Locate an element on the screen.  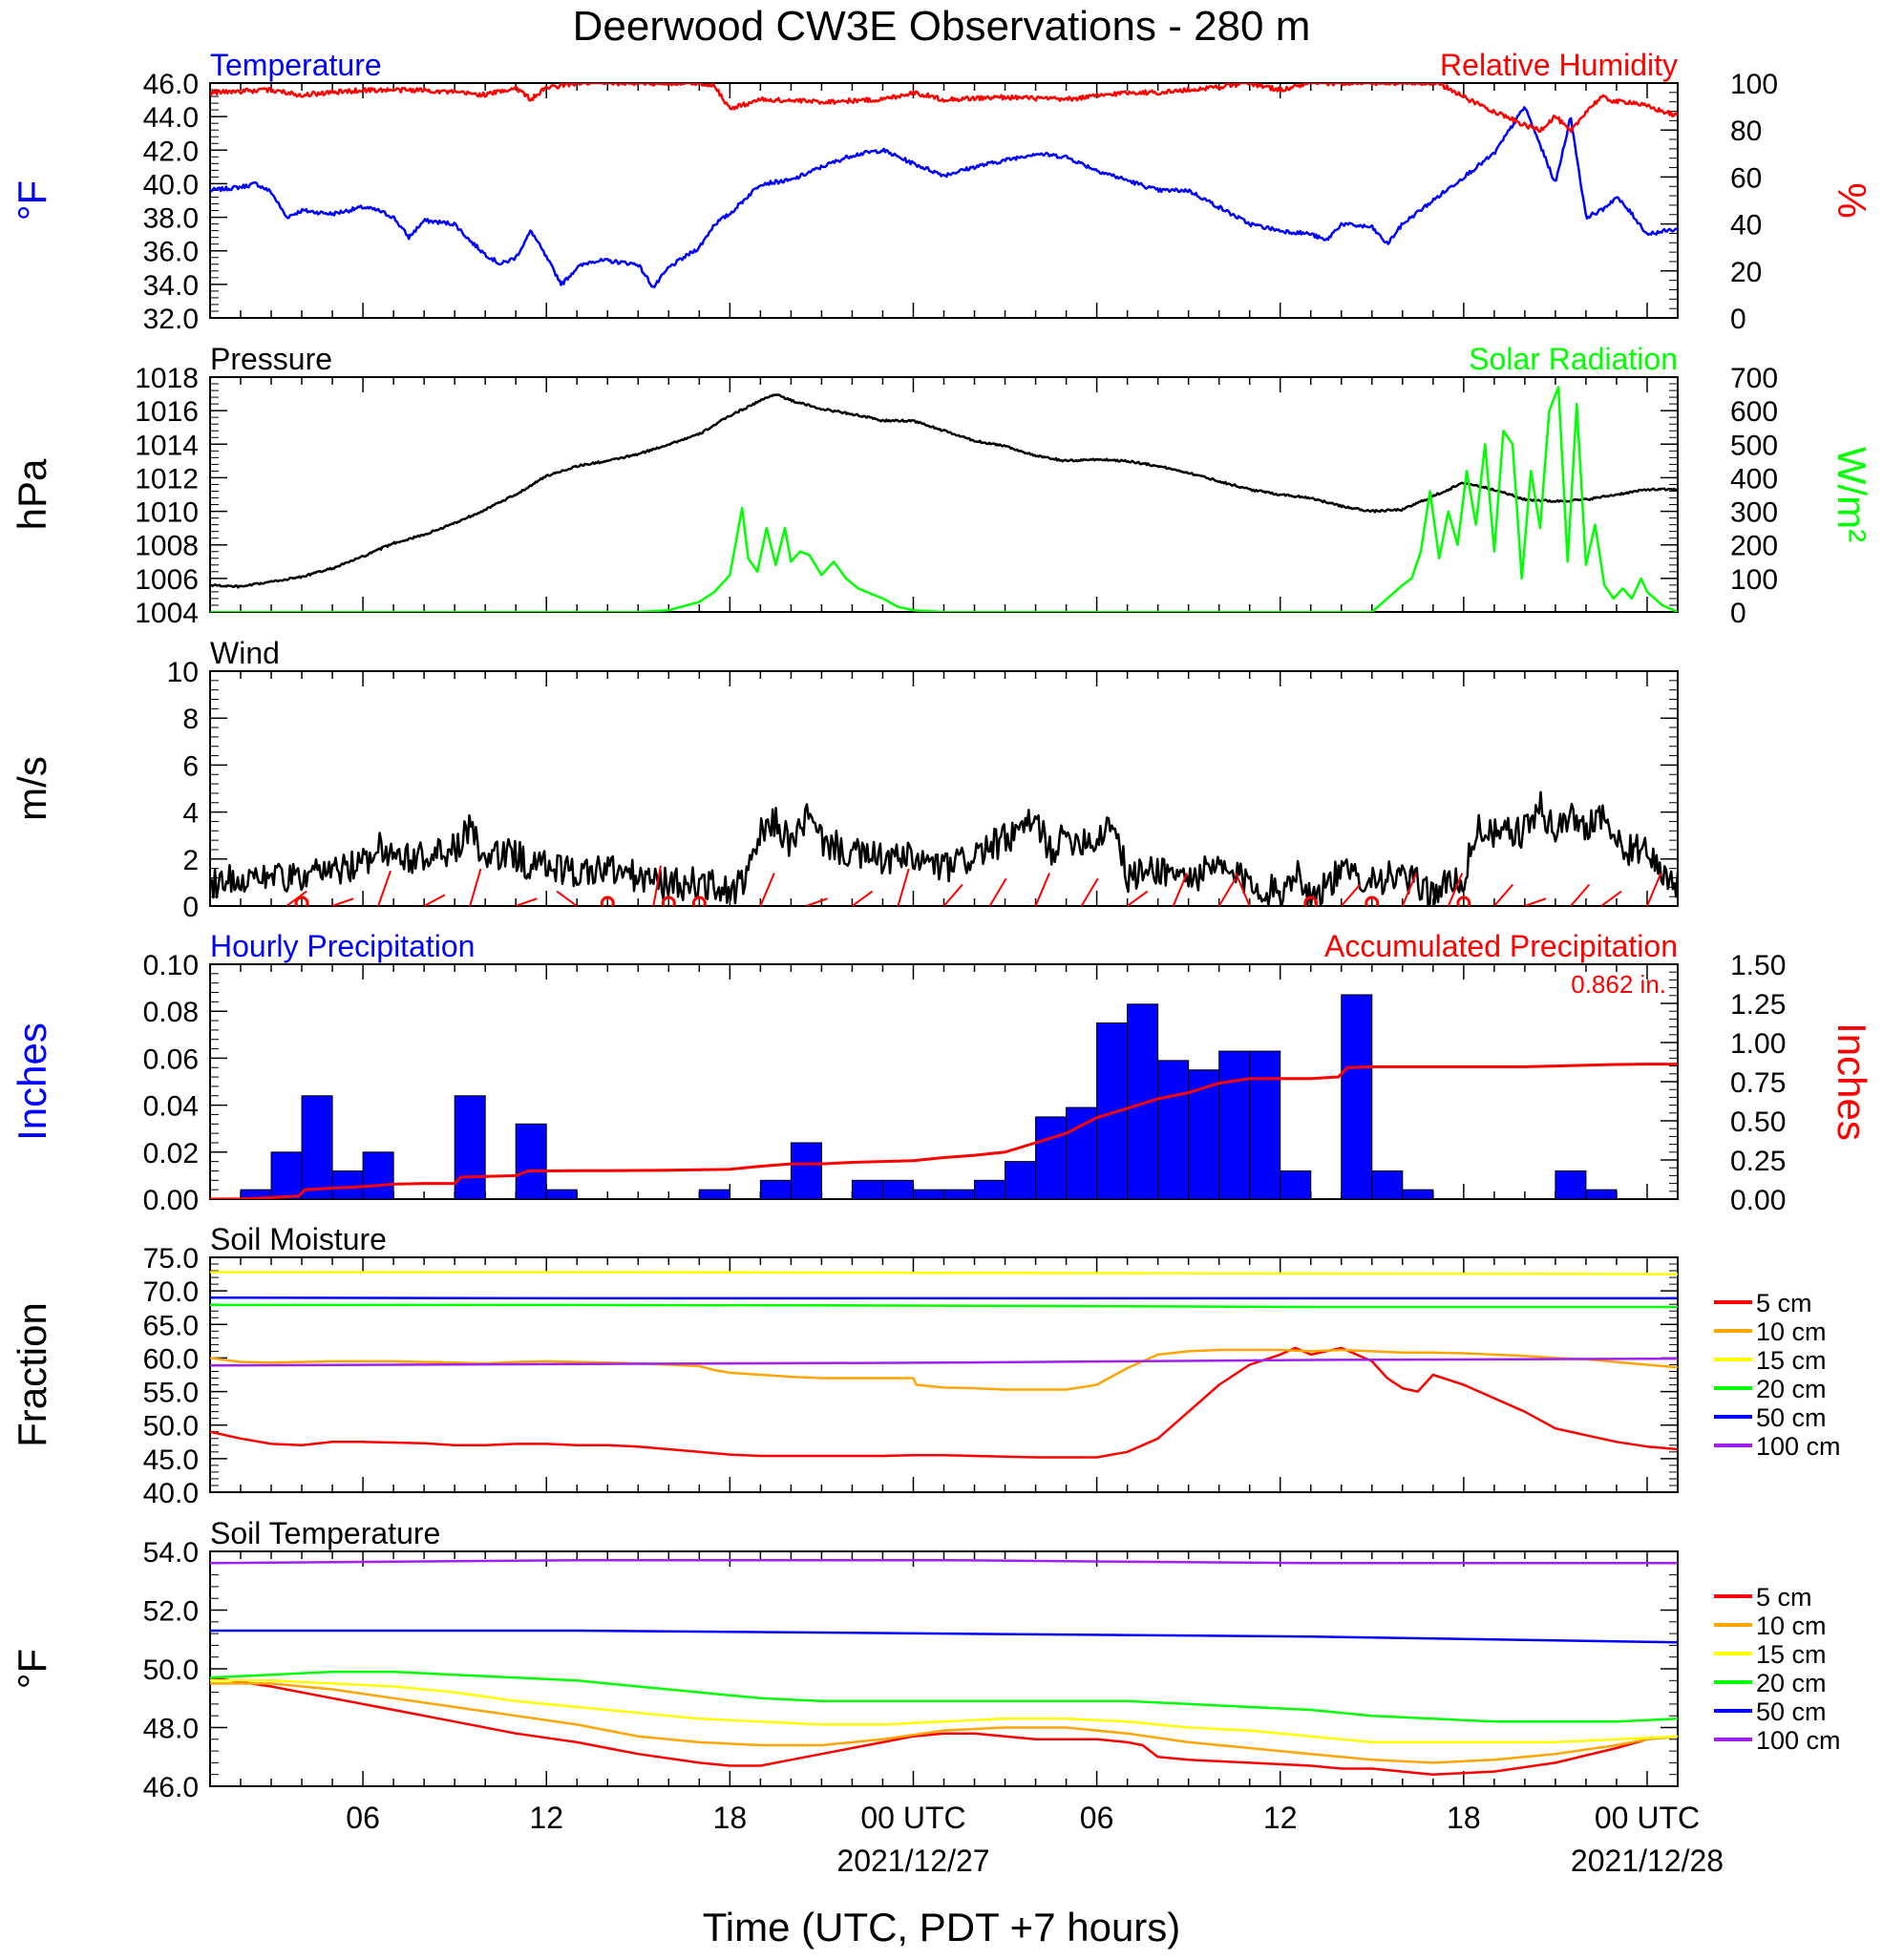
y-tick-label-left: 44.0 is located at coordinates (171, 118).